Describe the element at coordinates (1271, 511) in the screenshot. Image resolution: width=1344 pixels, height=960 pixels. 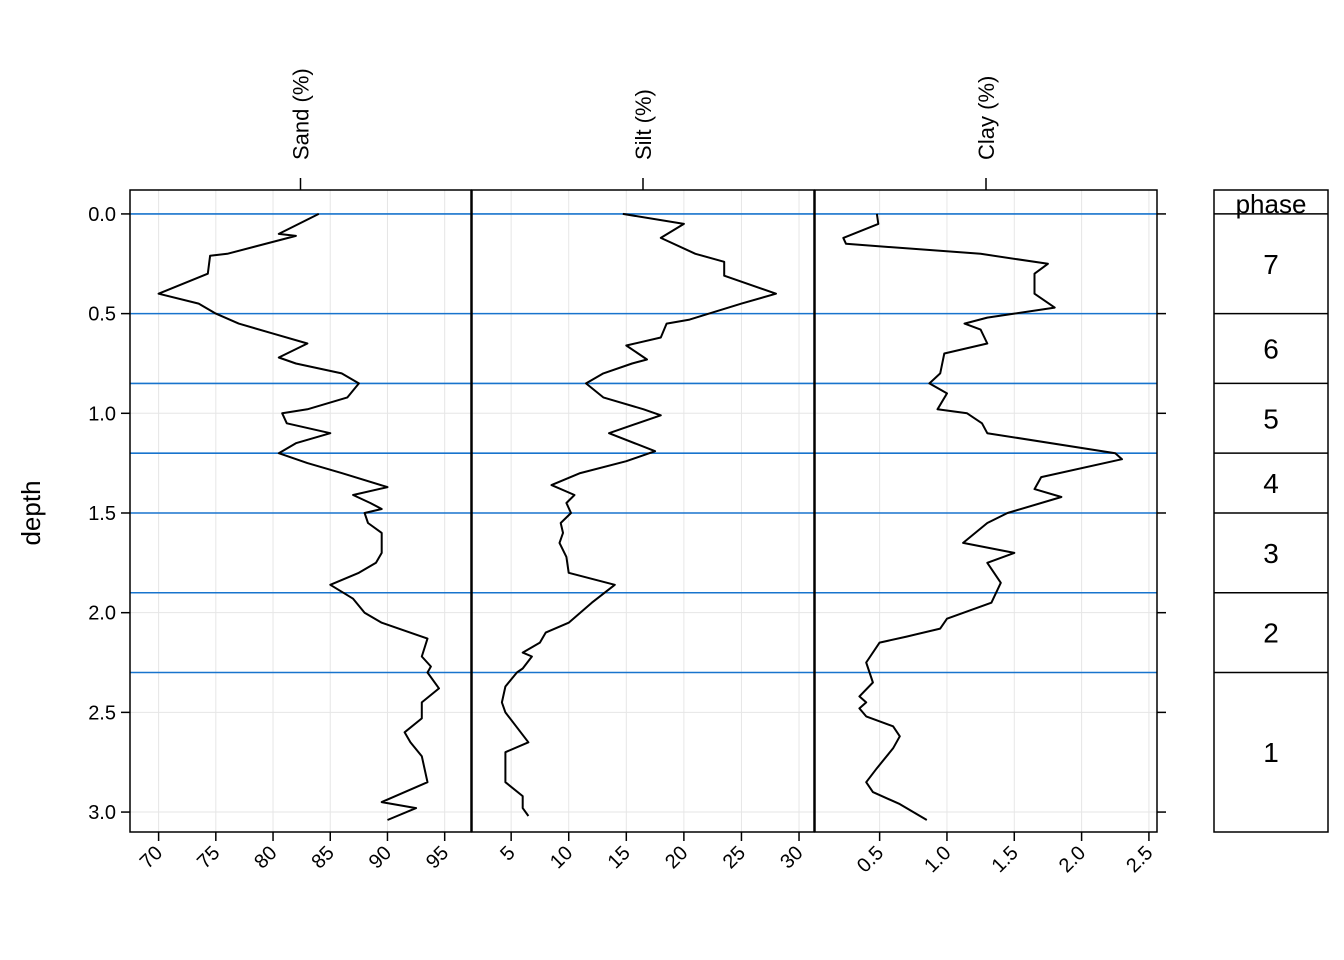
I see `phase-legend-frame` at that location.